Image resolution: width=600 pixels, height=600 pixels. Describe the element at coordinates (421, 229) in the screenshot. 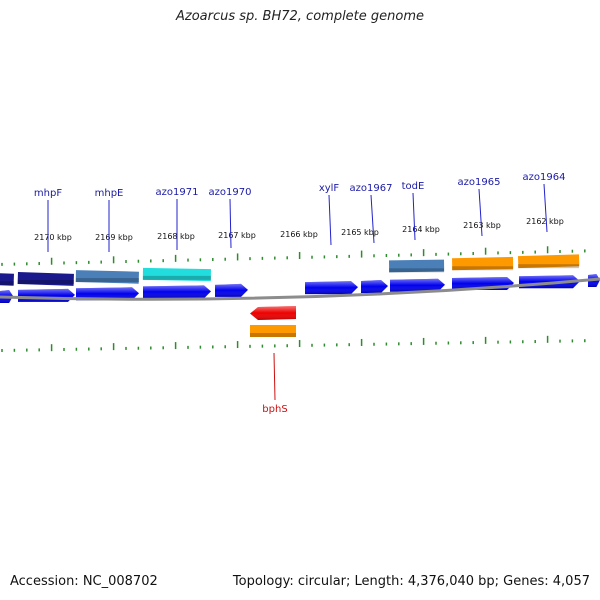

I see `kbp-label: 2164 kbp` at that location.